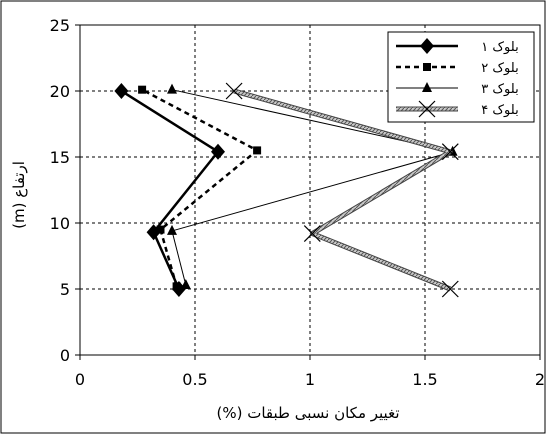 This screenshot has width=546, height=438. I want to click on legend-item-2: بلوک ۲, so click(457, 68).